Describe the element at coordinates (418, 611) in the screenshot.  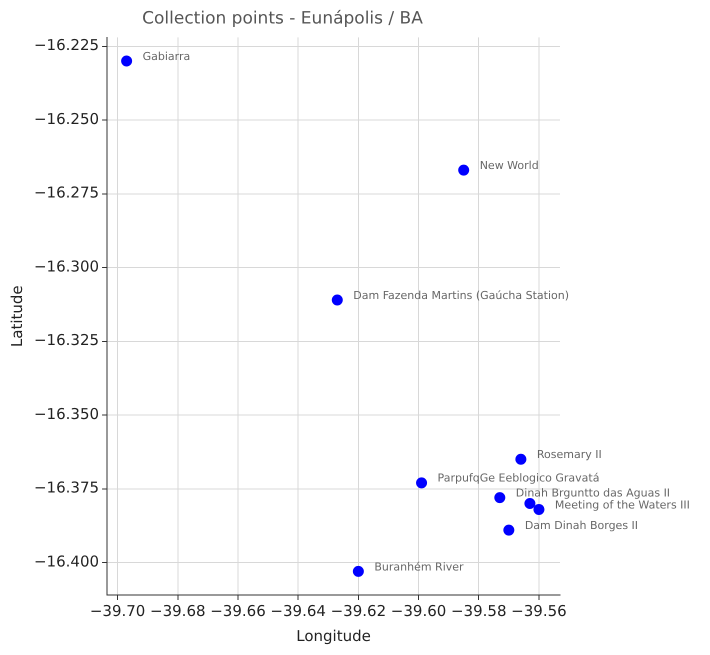
I see `x-tick-label: −39.60` at that location.